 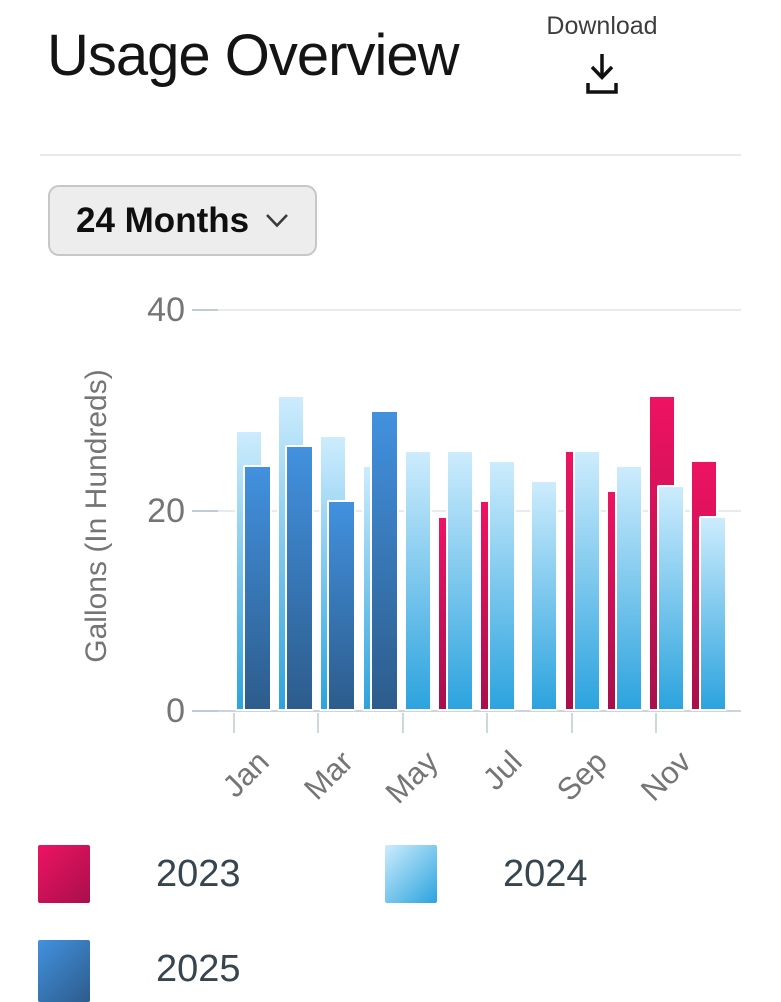 I want to click on bar-2024-jun, so click(x=460, y=580).